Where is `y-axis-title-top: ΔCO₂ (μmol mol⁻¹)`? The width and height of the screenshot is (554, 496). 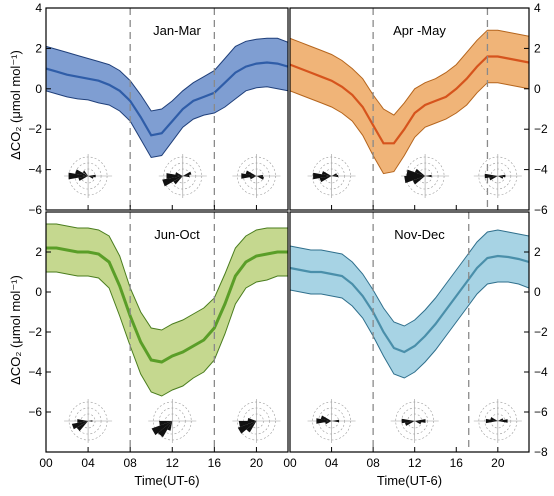
y-axis-title-top: ΔCO₂ (μmol mol⁻¹) is located at coordinates (15, 105).